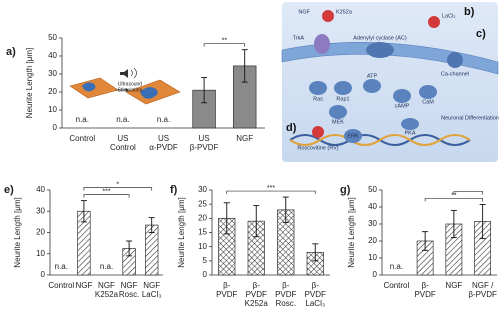 The width and height of the screenshot is (500, 312). I want to click on y-tick-label: 25, so click(202, 203).